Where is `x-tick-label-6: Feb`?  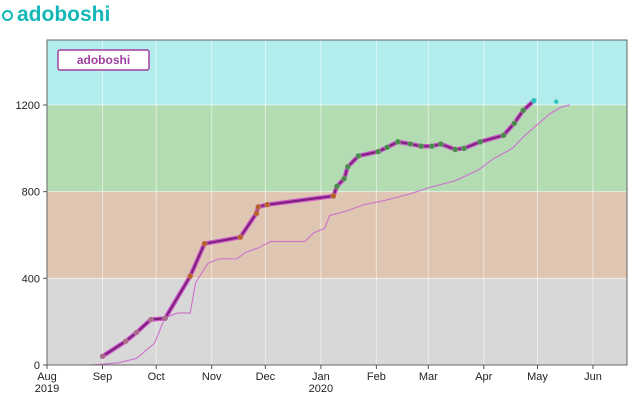 x-tick-label-6: Feb is located at coordinates (376, 377).